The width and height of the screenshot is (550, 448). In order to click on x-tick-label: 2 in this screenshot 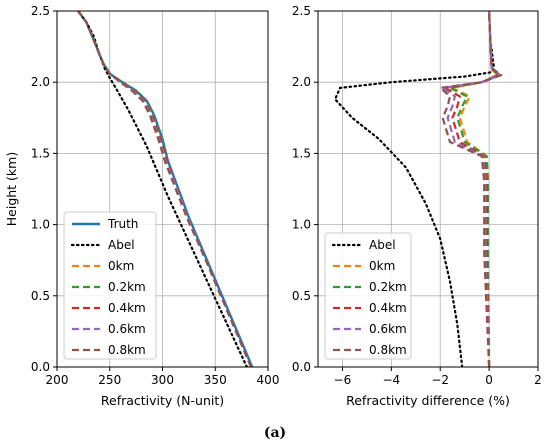, I will do `click(538, 380)`.